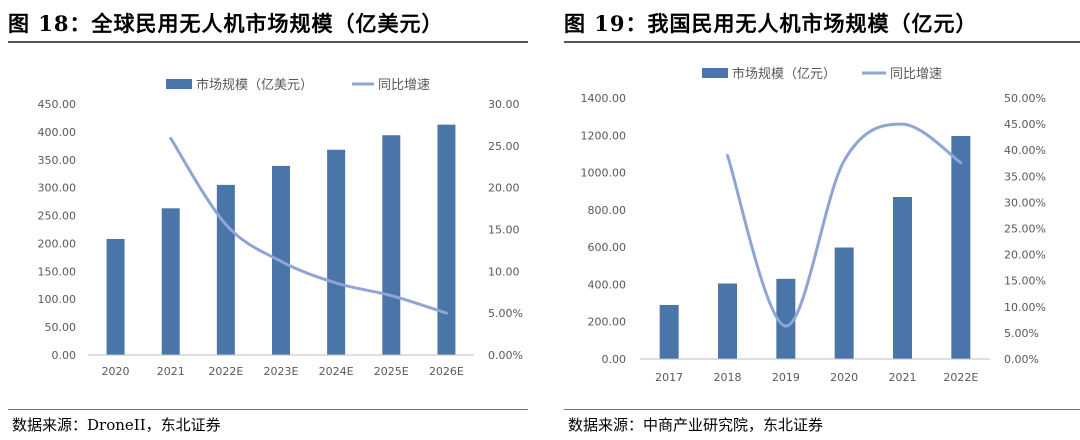 Image resolution: width=1080 pixels, height=440 pixels. I want to click on left-axis-tick-label: 150.00, so click(57, 271).